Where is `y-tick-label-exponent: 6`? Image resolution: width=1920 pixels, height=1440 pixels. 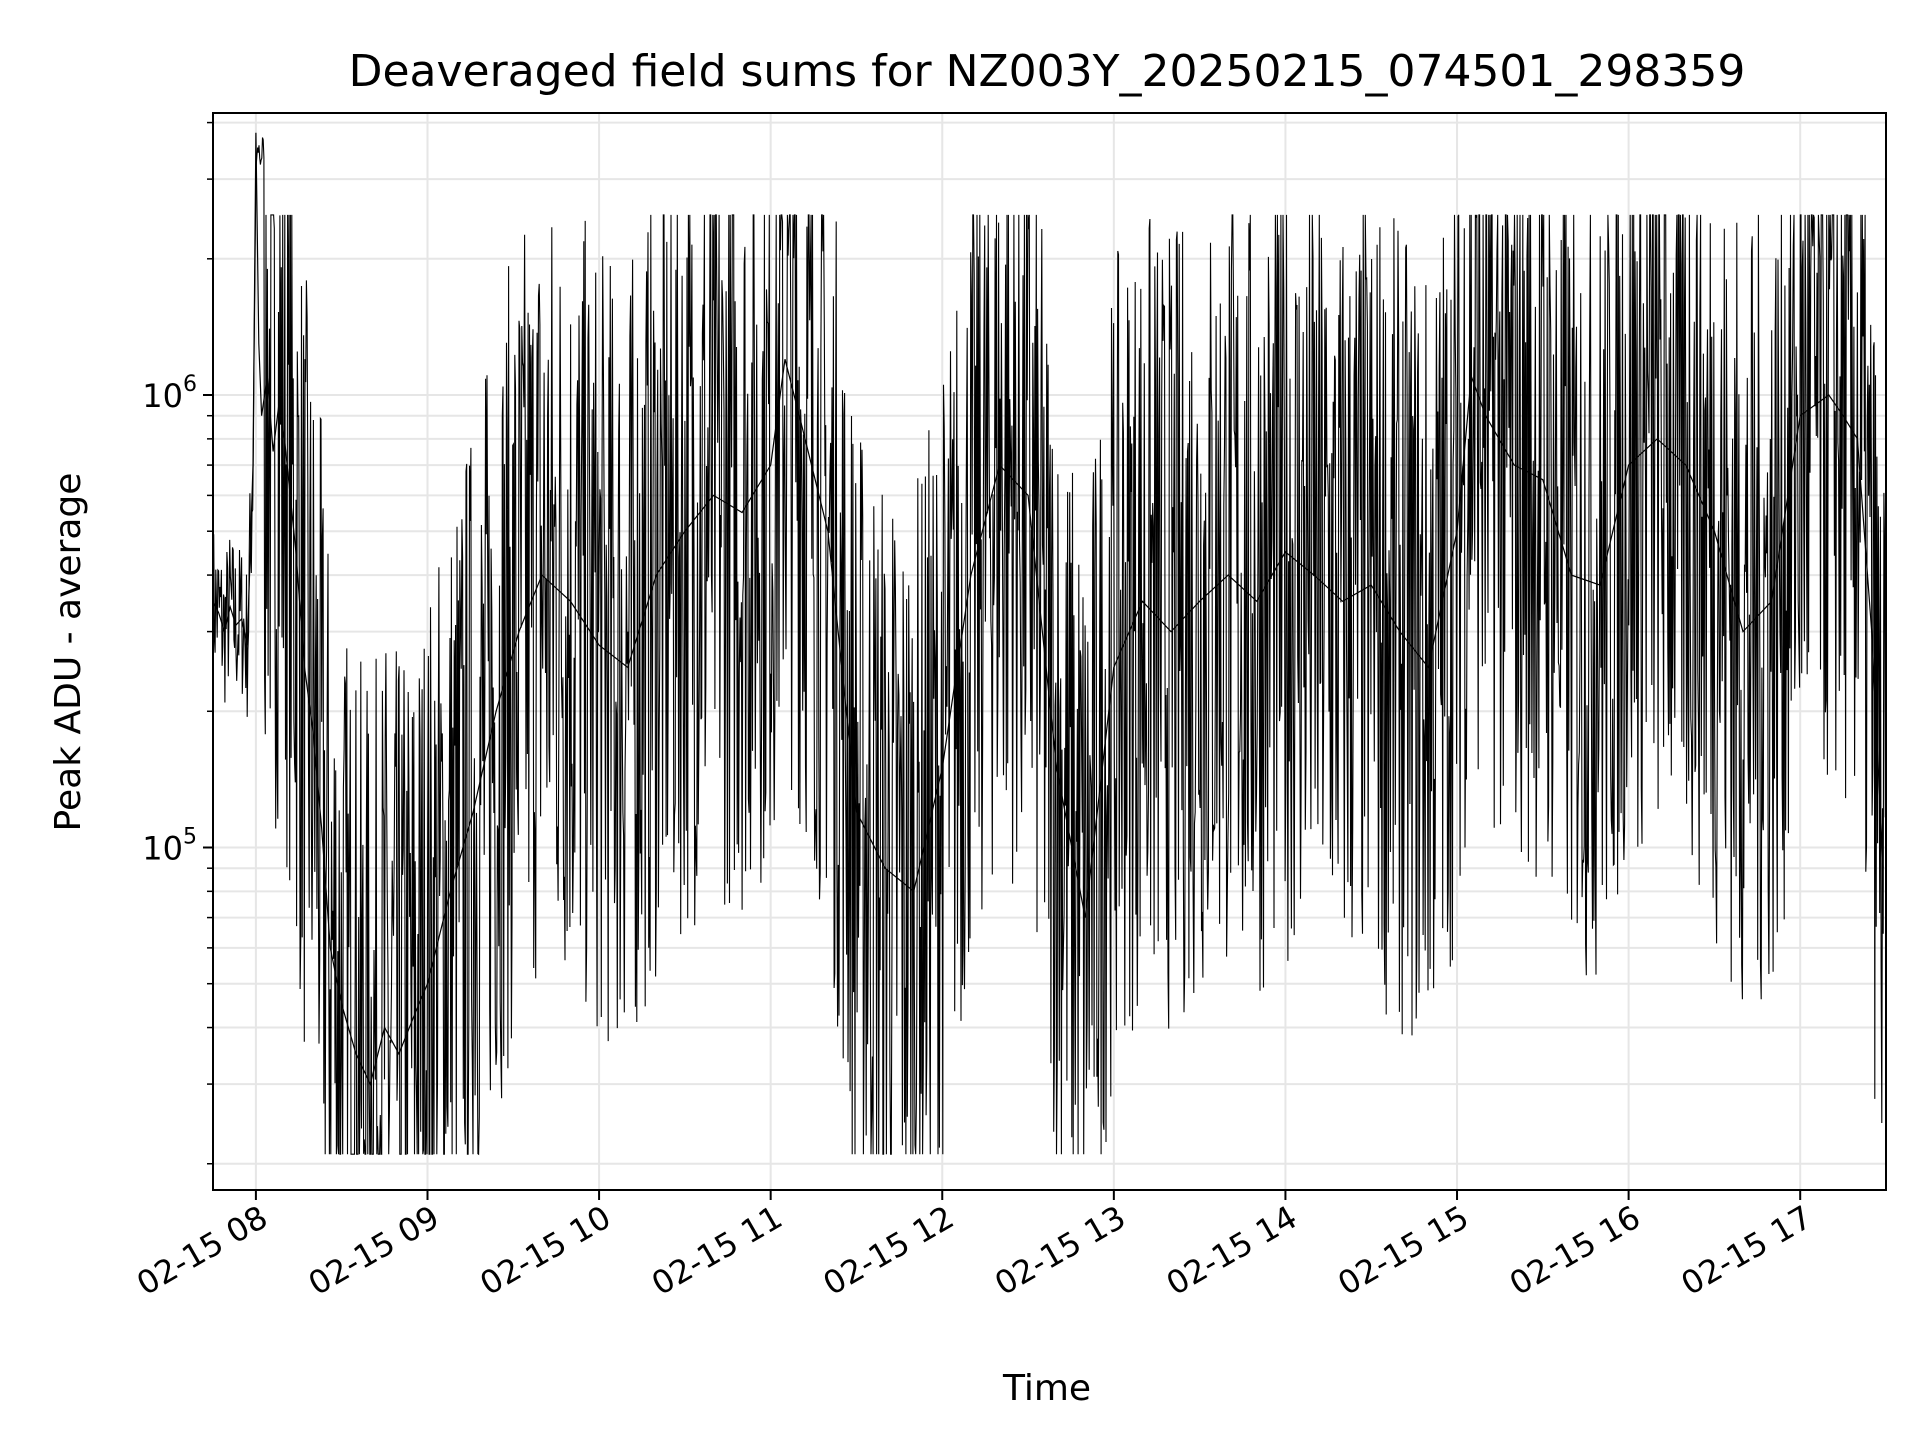
y-tick-label-exponent: 6 is located at coordinates (190, 384).